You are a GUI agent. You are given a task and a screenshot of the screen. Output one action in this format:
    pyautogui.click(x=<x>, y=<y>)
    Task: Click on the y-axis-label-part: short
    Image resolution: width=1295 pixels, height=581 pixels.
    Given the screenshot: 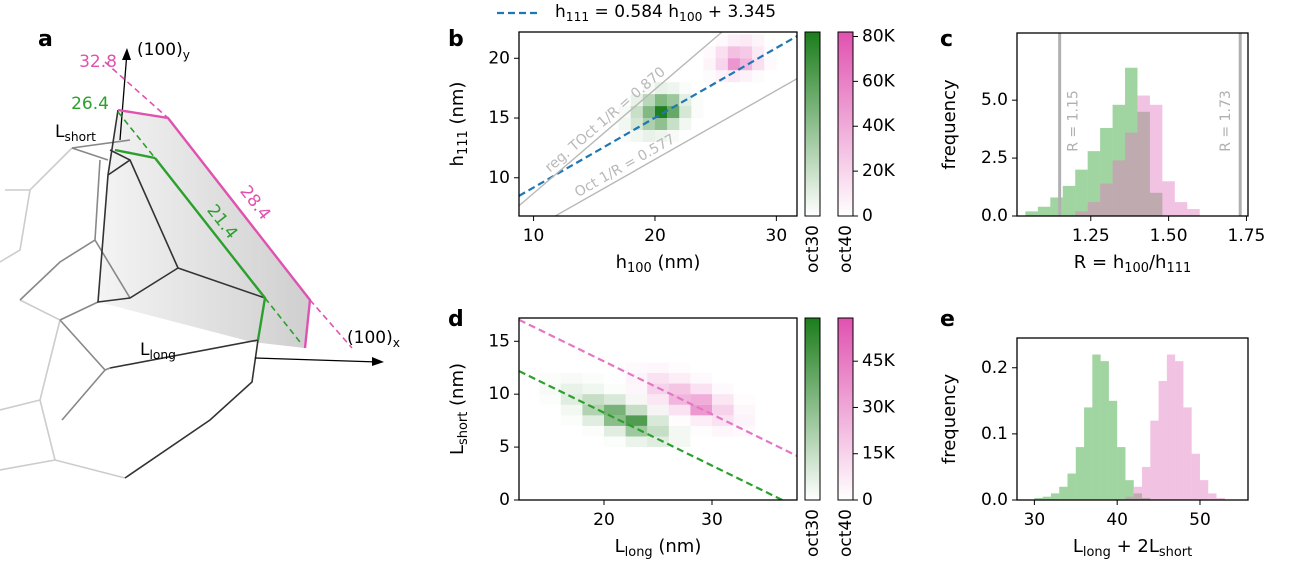 What is the action you would take?
    pyautogui.click(x=463, y=428)
    